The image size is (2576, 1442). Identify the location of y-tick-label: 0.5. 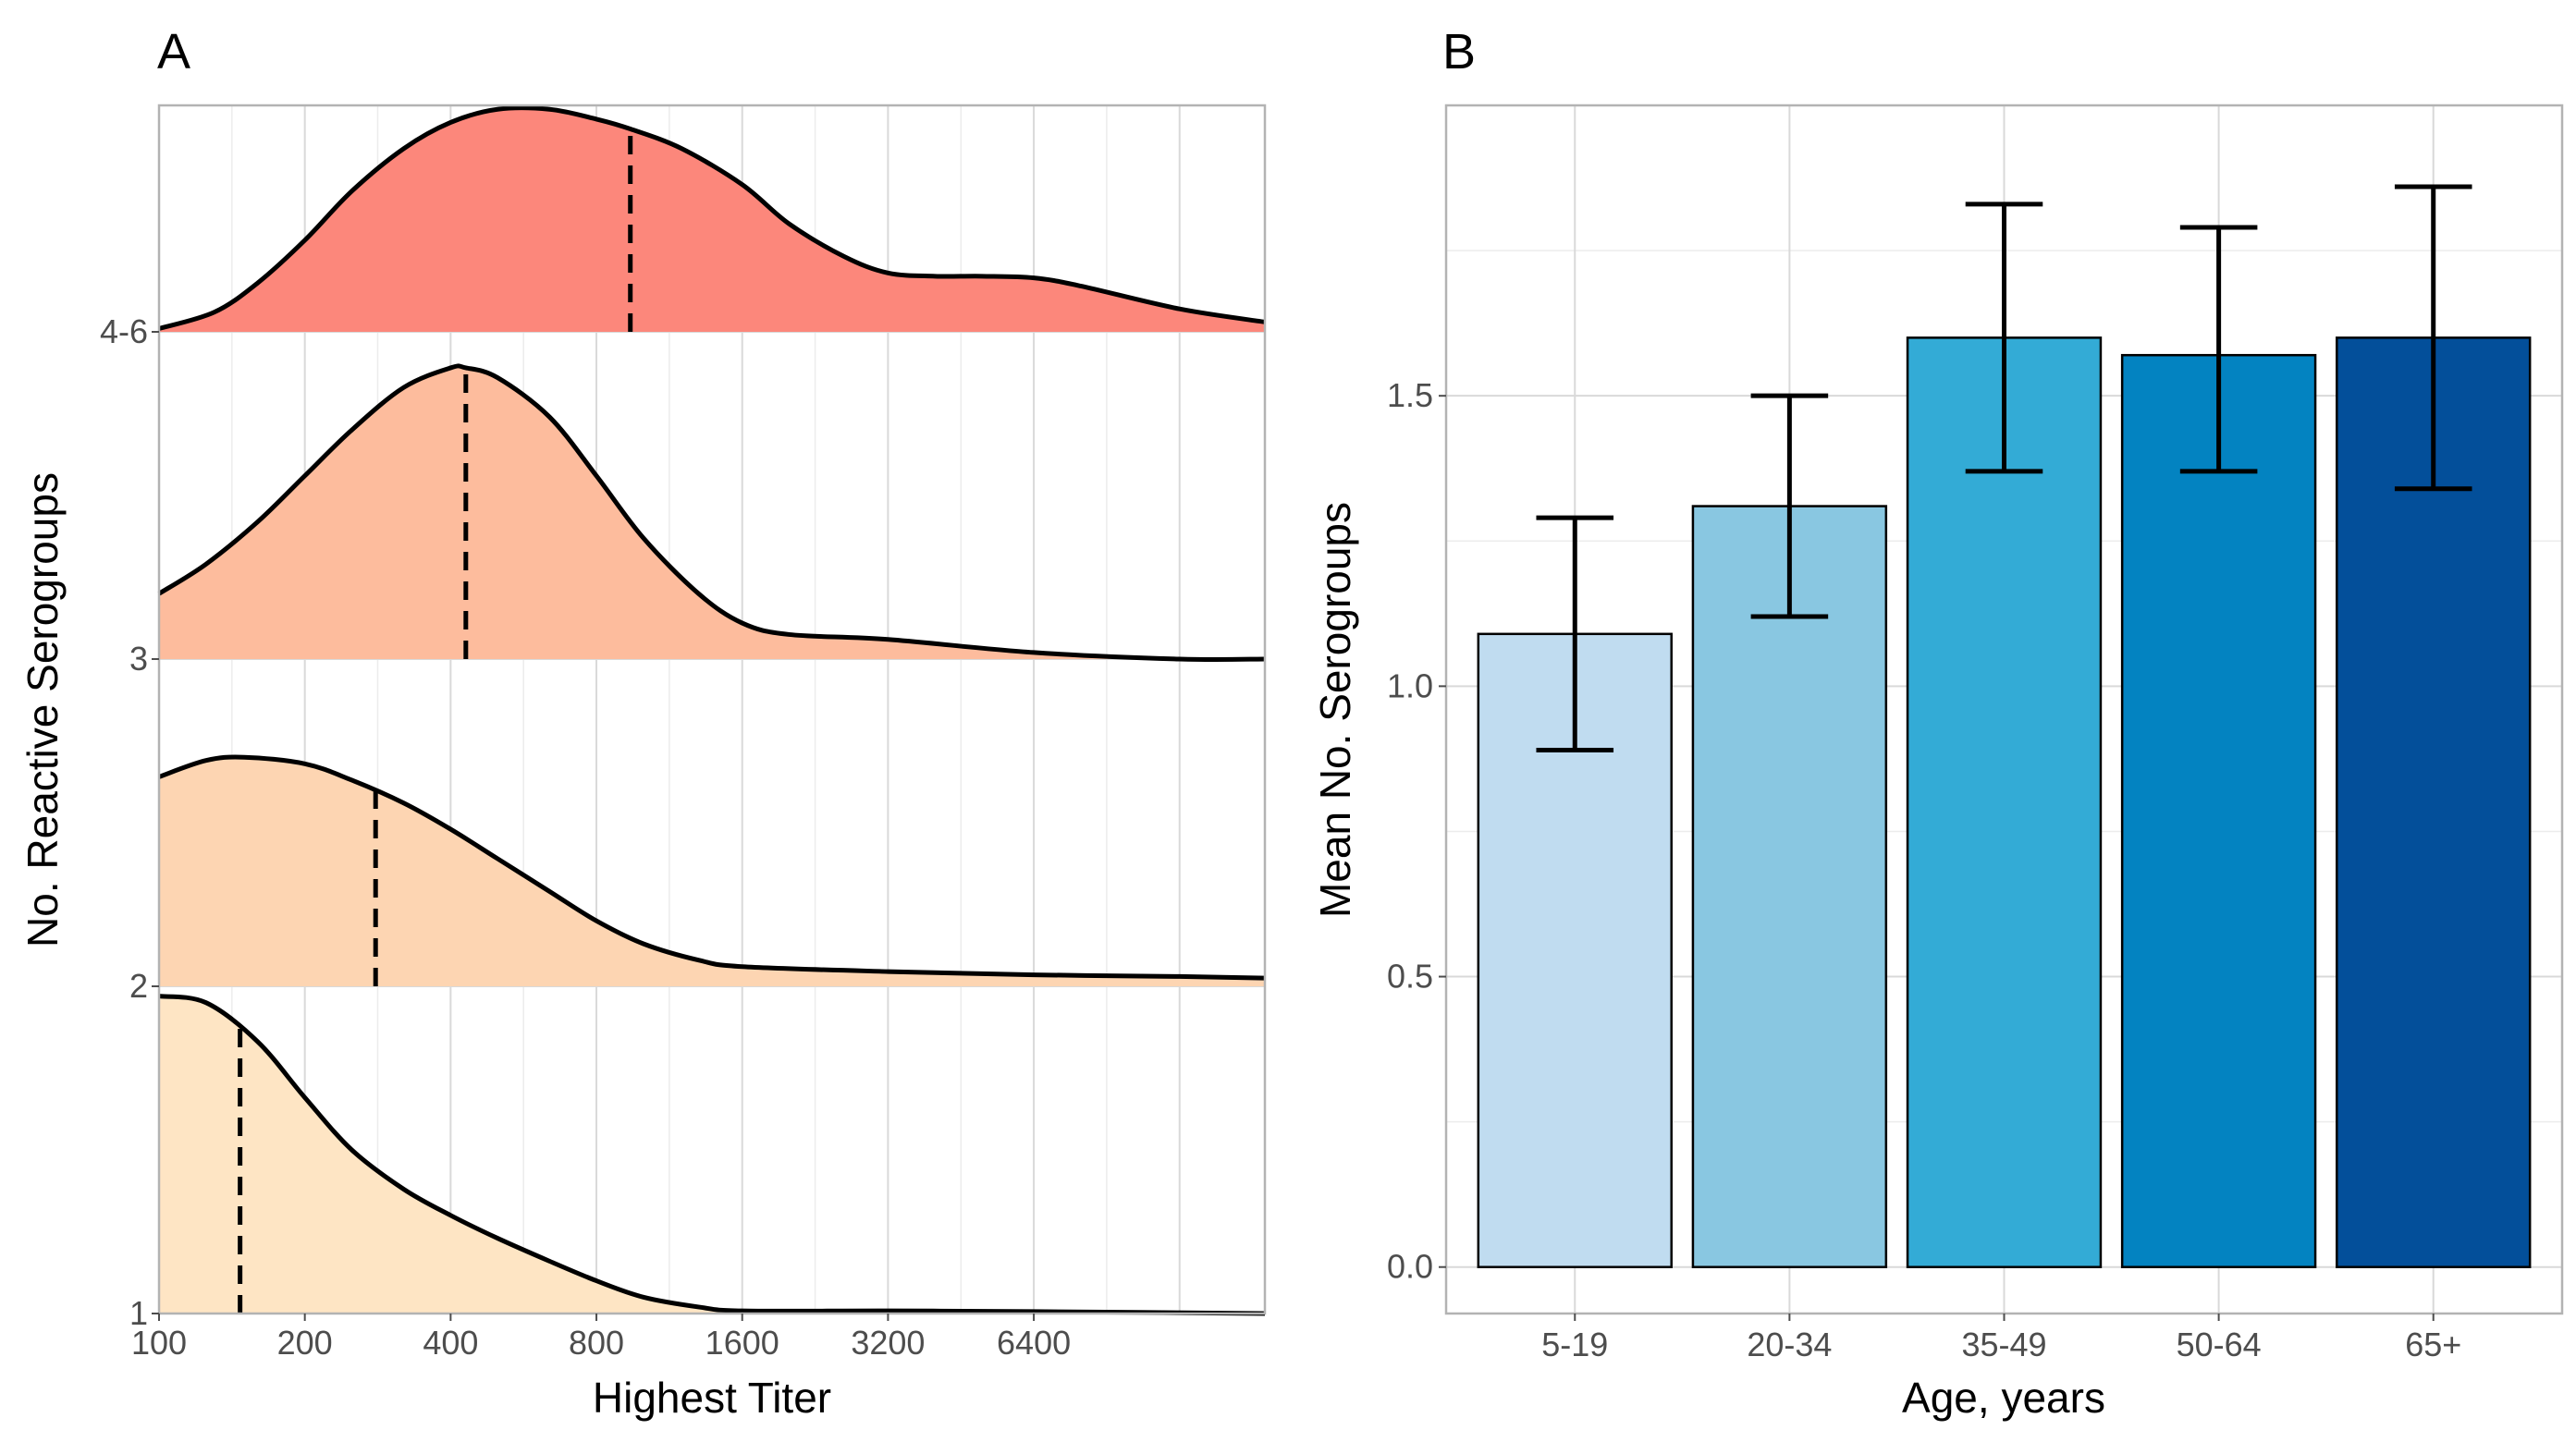
(1410, 977).